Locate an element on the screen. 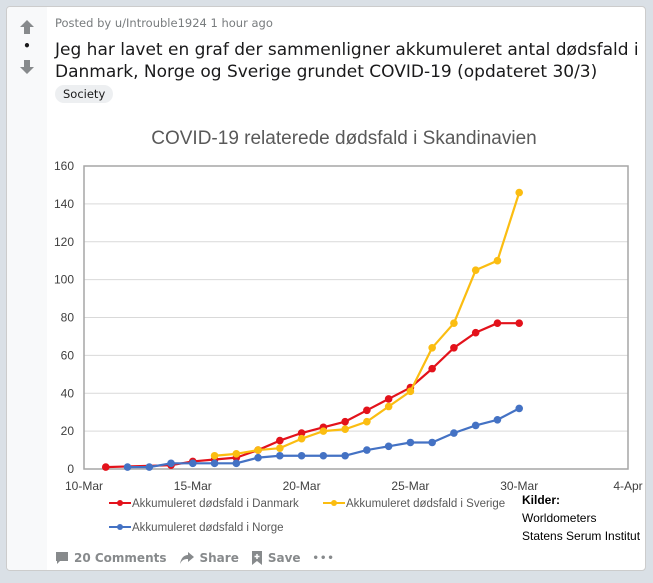  comments-label: 20 Comments is located at coordinates (120, 558).